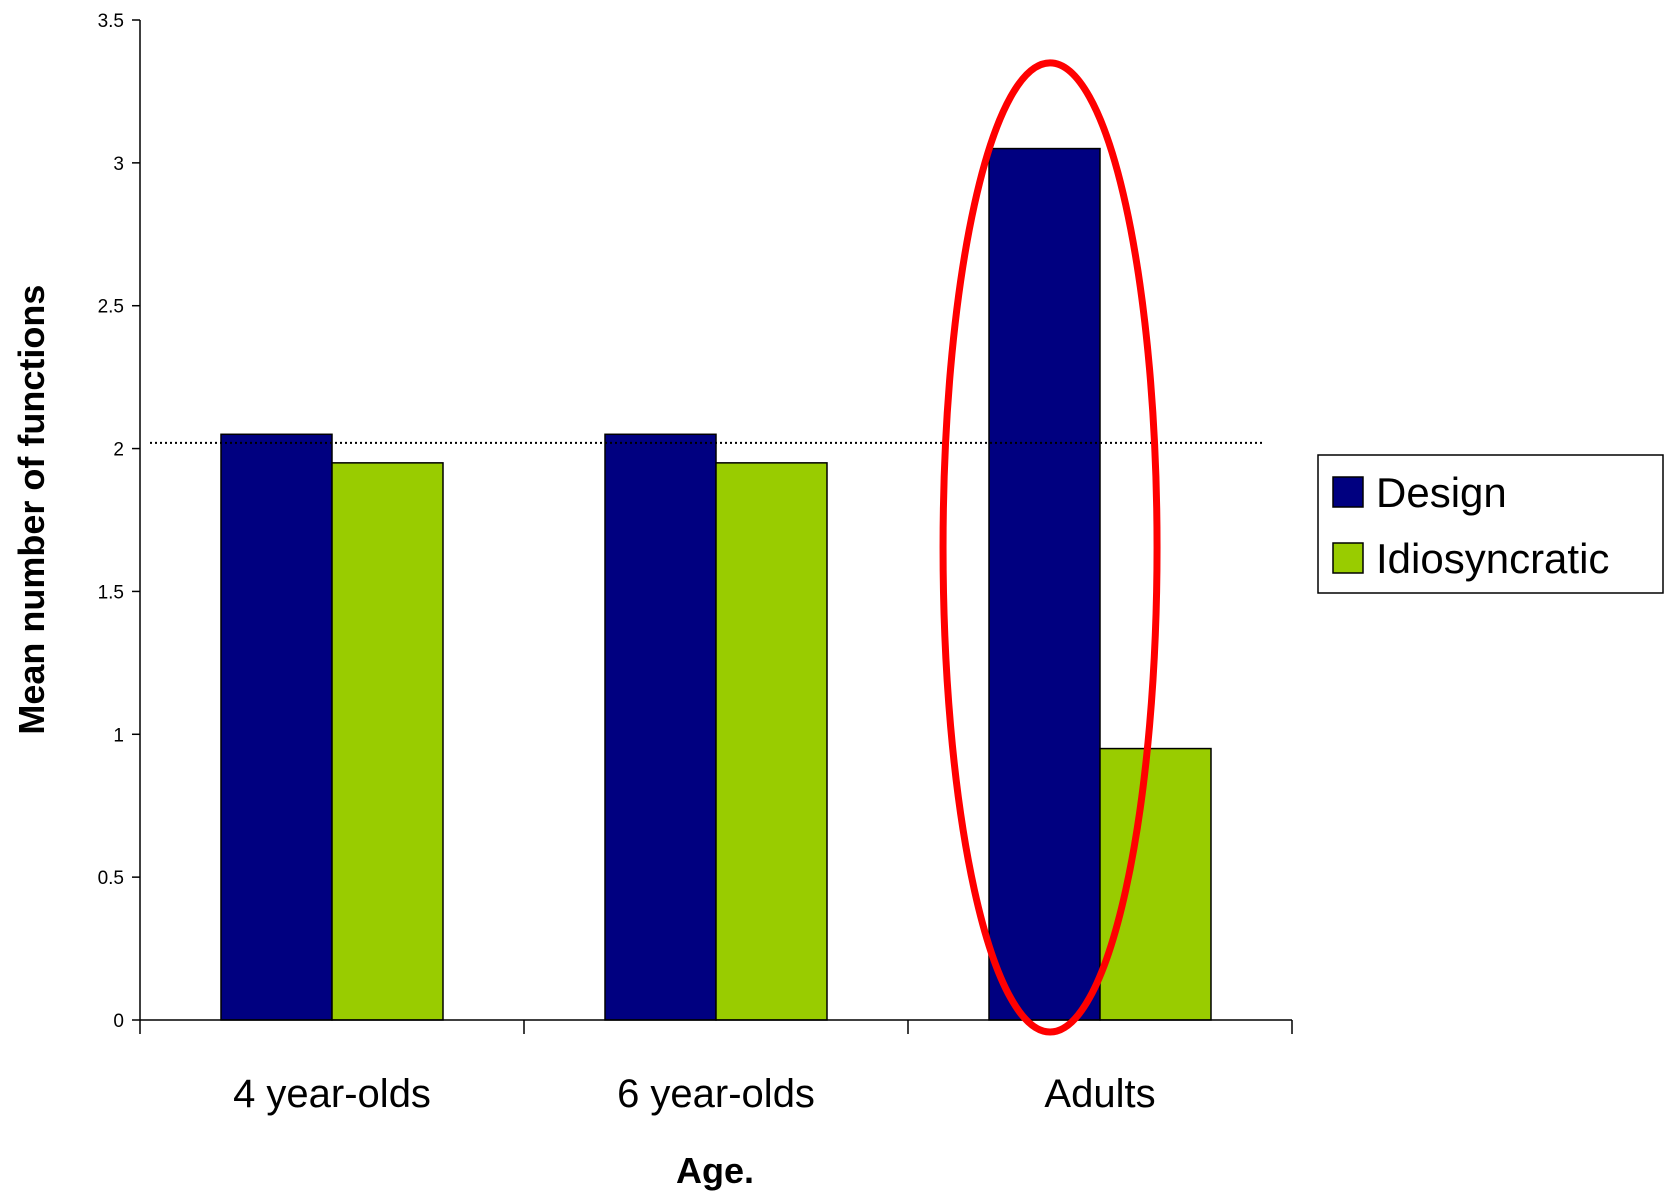 The width and height of the screenshot is (1666, 1192). I want to click on x-axis-title: Age., so click(715, 1170).